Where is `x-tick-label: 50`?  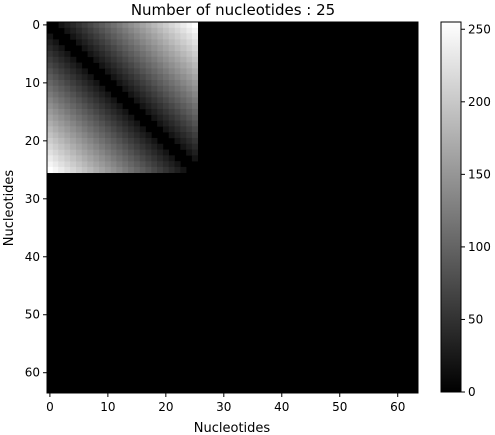 x-tick-label: 50 is located at coordinates (339, 407).